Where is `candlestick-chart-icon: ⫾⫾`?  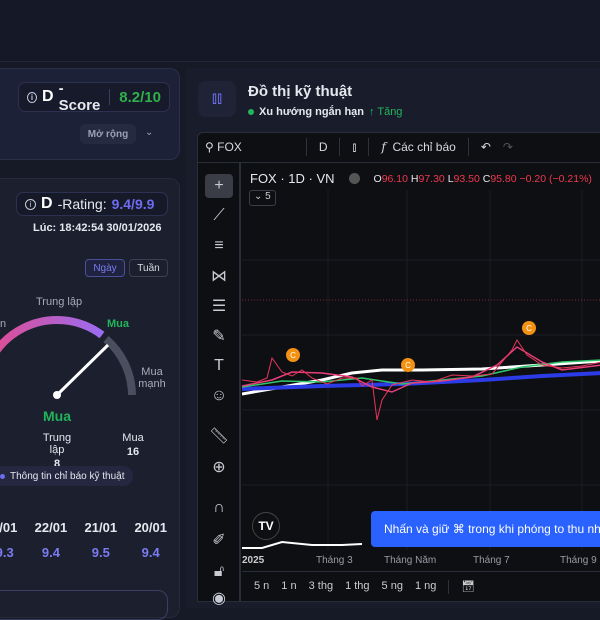
candlestick-chart-icon: ⫾⫾ is located at coordinates (217, 99).